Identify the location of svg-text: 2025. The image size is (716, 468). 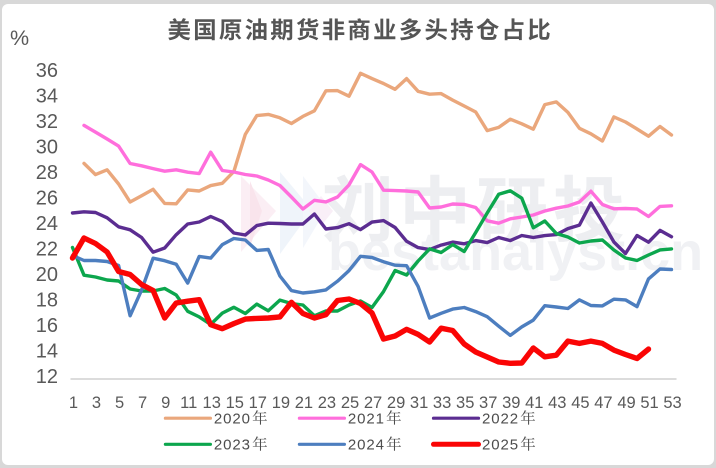
(500, 445).